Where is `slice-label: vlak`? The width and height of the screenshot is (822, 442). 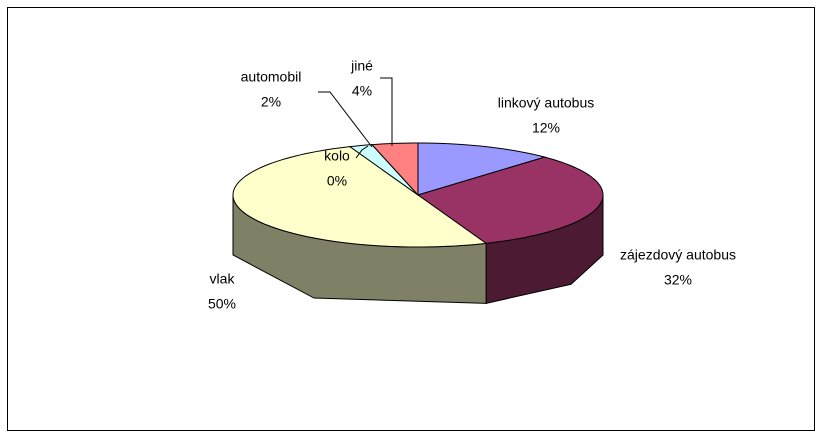 slice-label: vlak is located at coordinates (223, 279).